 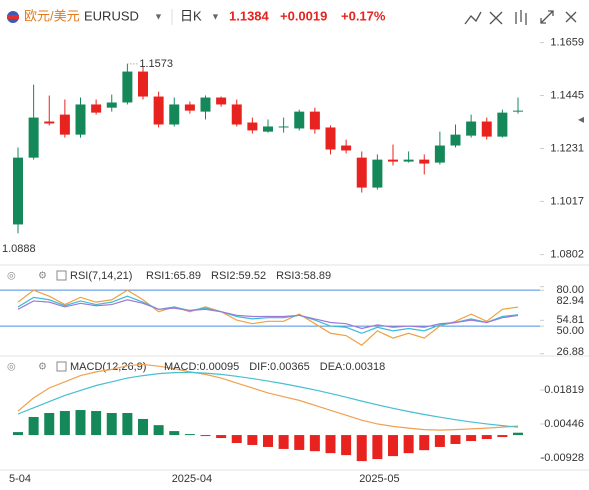 What do you see at coordinates (191, 15) in the screenshot?
I see `period: 日K` at bounding box center [191, 15].